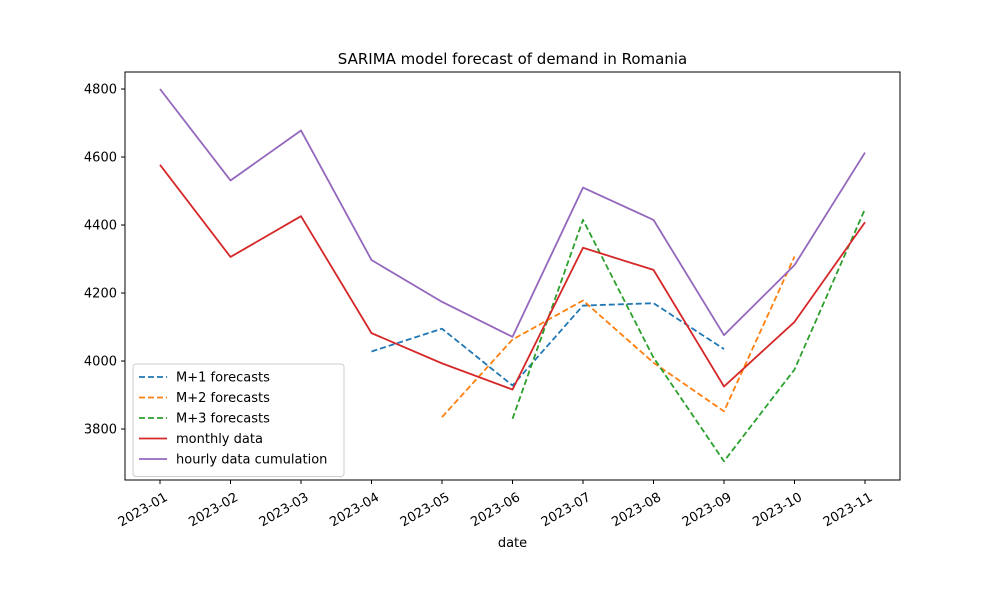  What do you see at coordinates (100, 362) in the screenshot?
I see `y-tick-label: 4000` at bounding box center [100, 362].